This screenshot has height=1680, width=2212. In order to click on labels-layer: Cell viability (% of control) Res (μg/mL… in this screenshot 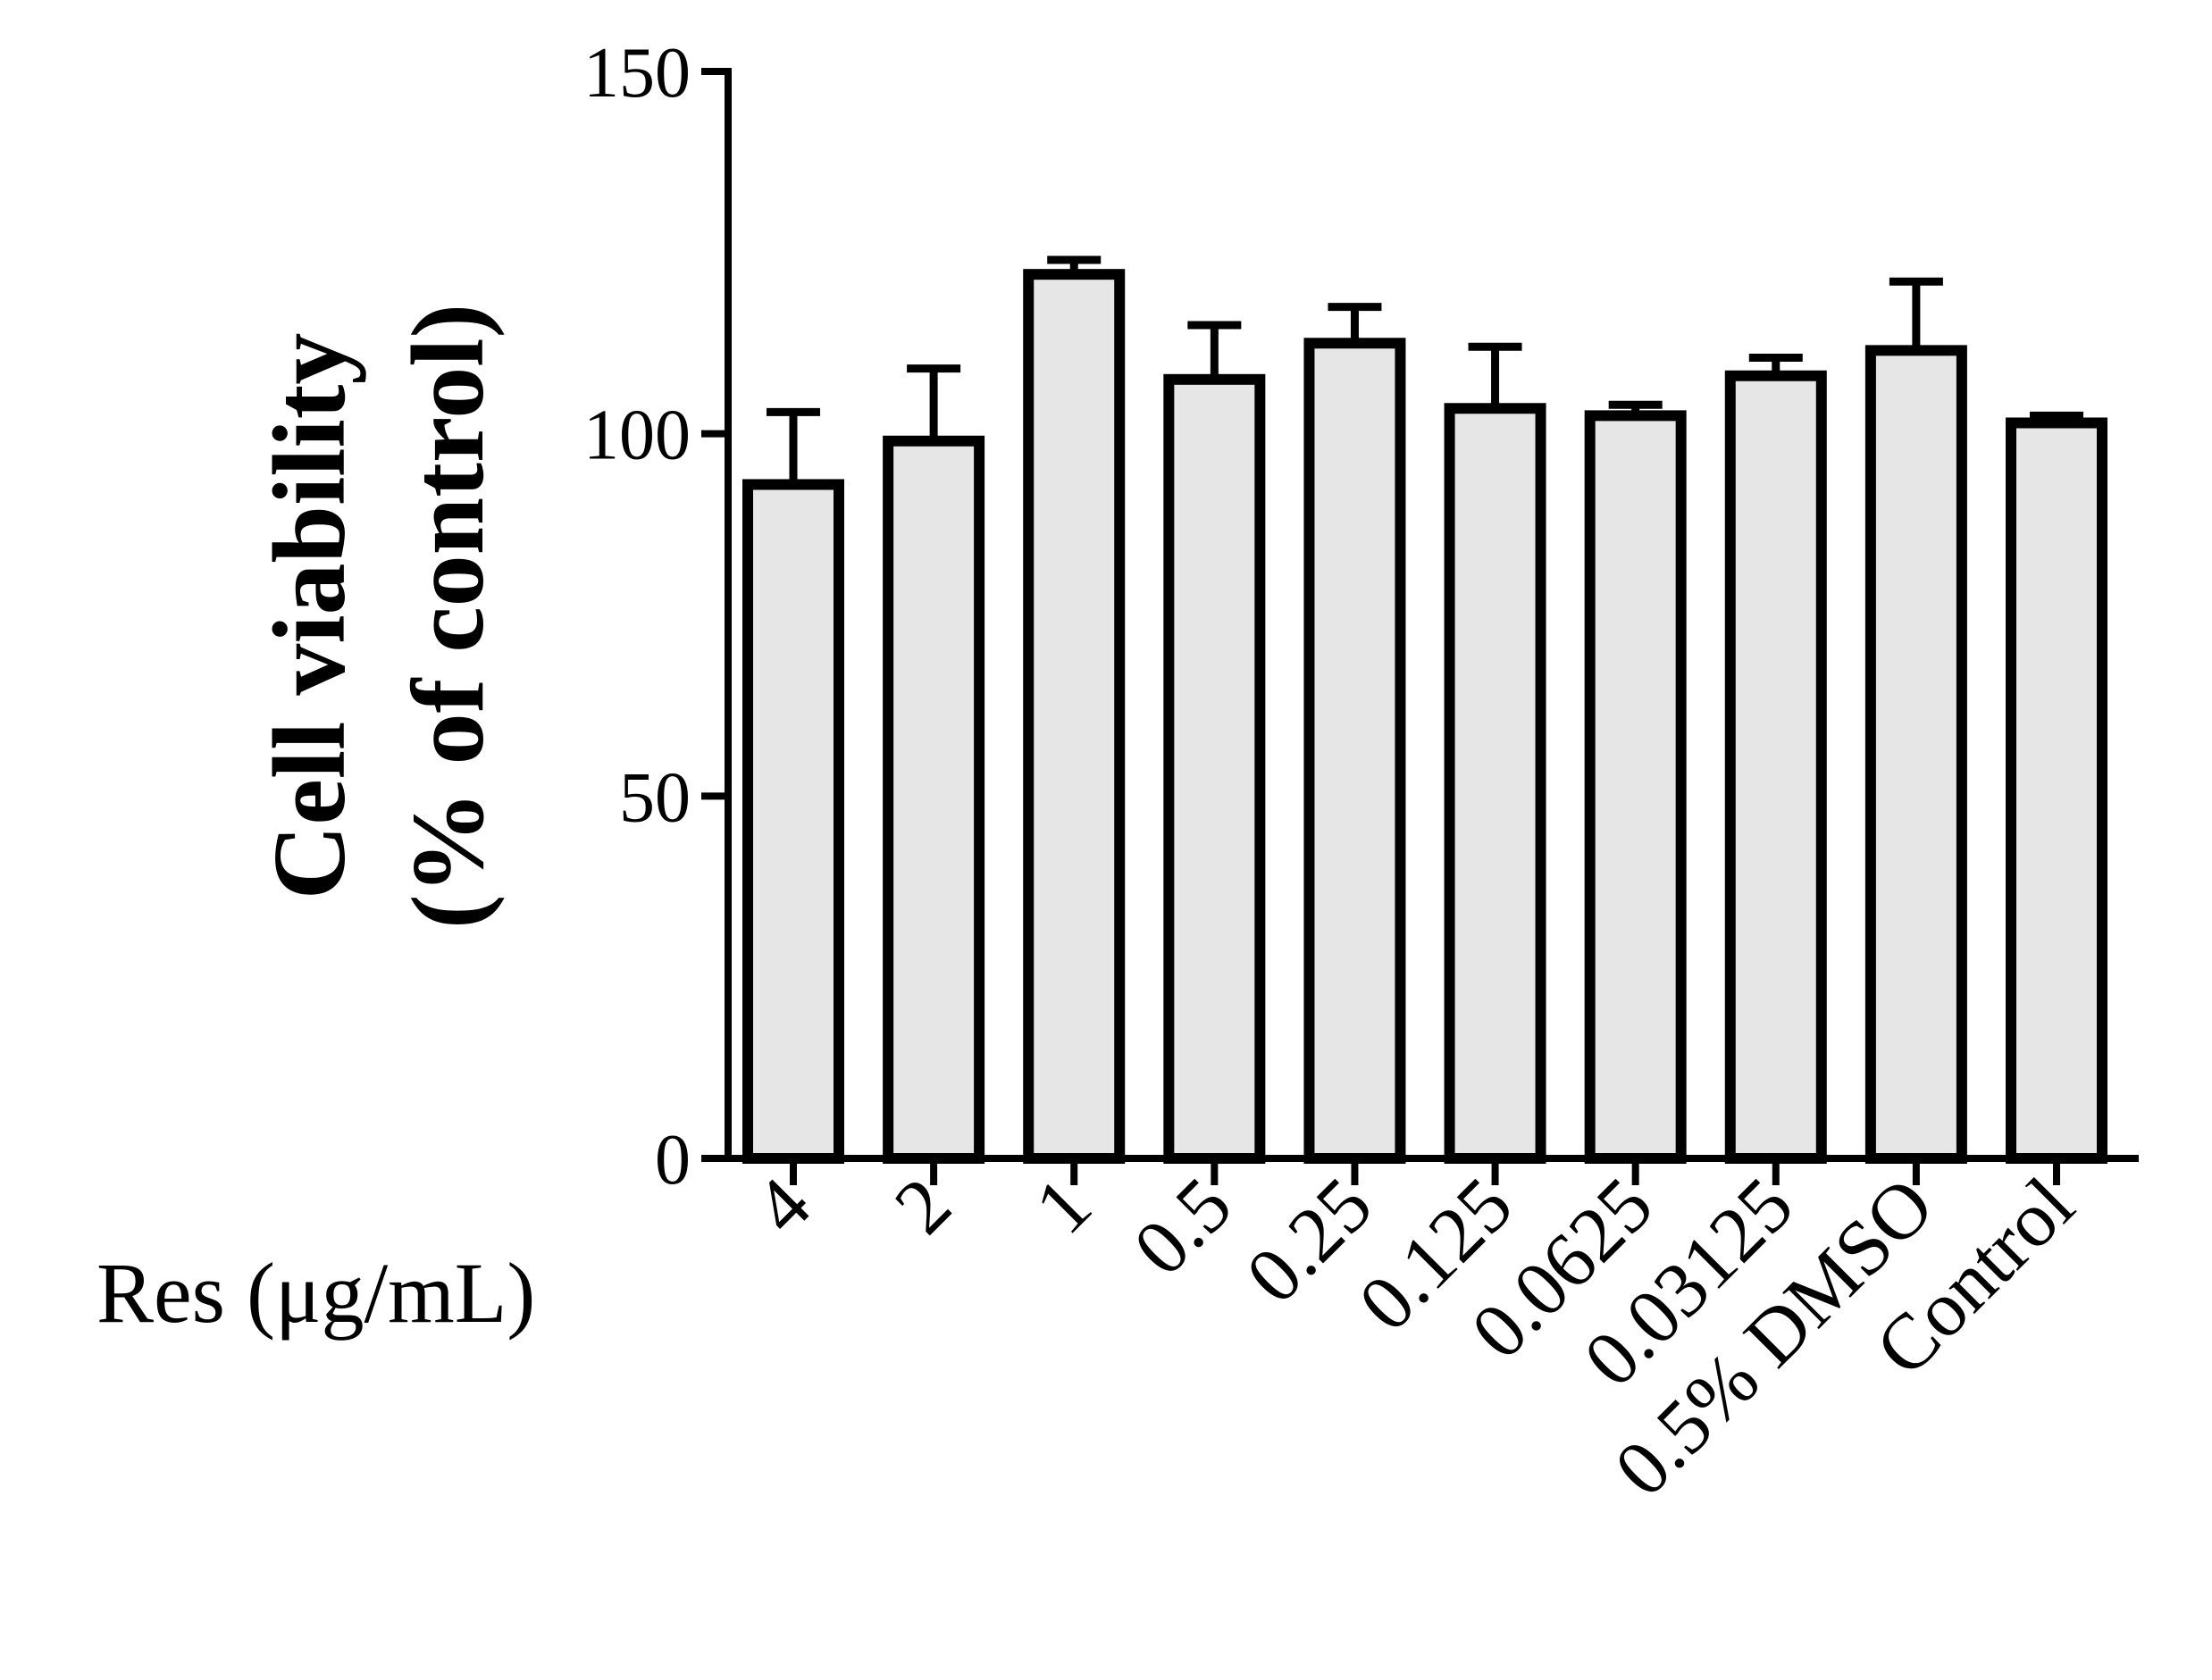, I will do `click(315, 822)`.